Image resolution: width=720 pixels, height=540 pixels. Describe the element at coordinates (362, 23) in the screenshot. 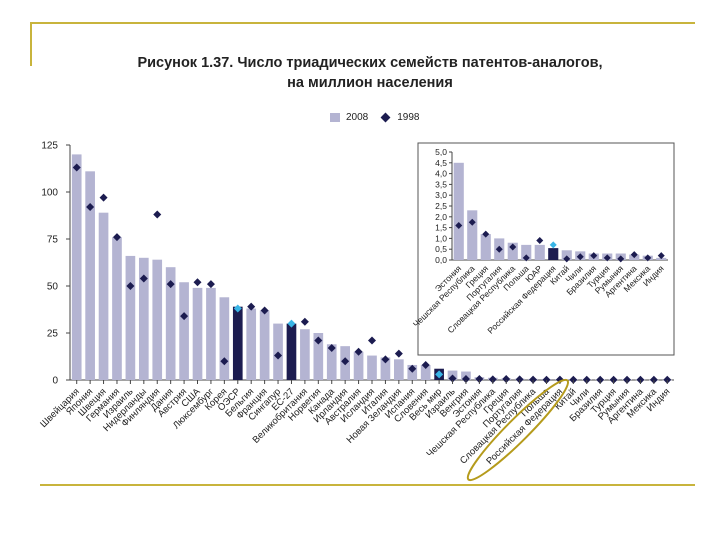

I see `frame-top-line` at that location.